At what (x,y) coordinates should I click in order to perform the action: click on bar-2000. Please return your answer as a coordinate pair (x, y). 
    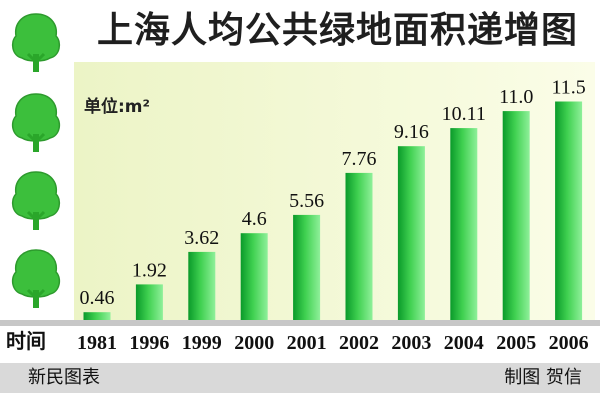
    Looking at the image, I should click on (254, 277).